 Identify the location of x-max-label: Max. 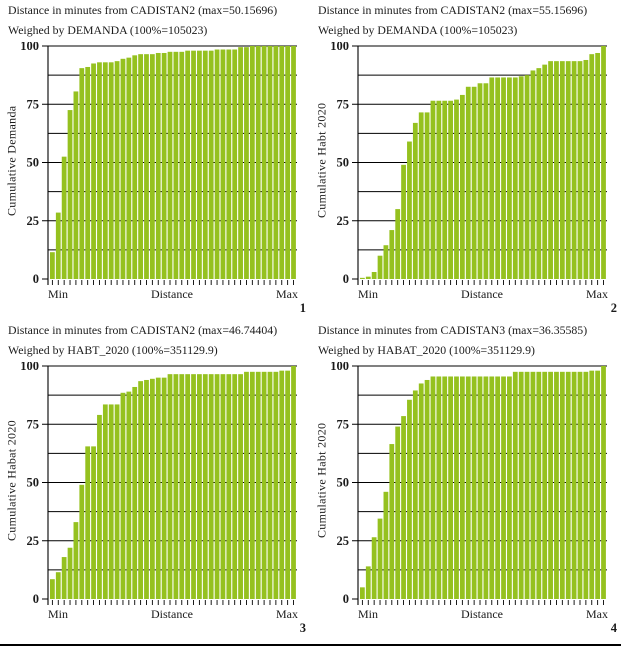
(287, 614).